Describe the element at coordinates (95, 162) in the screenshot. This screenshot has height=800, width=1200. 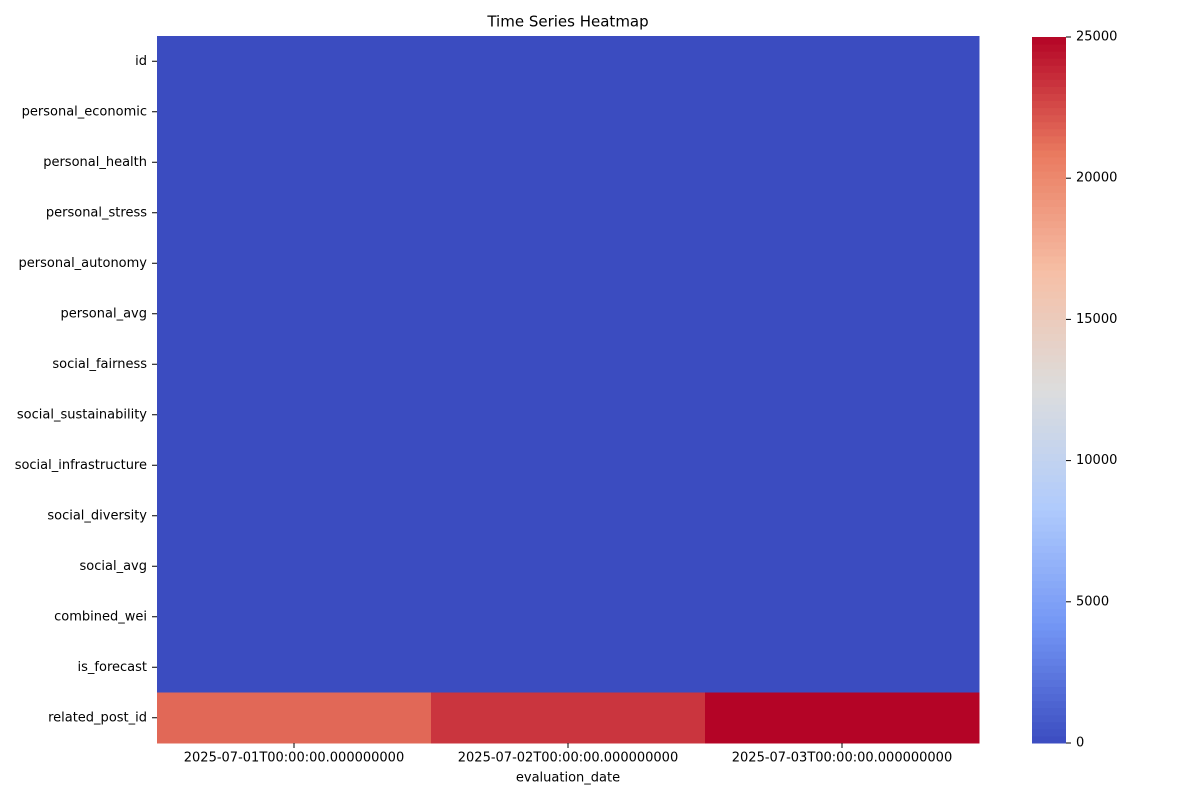
I see `y-tick-label: personal_health` at that location.